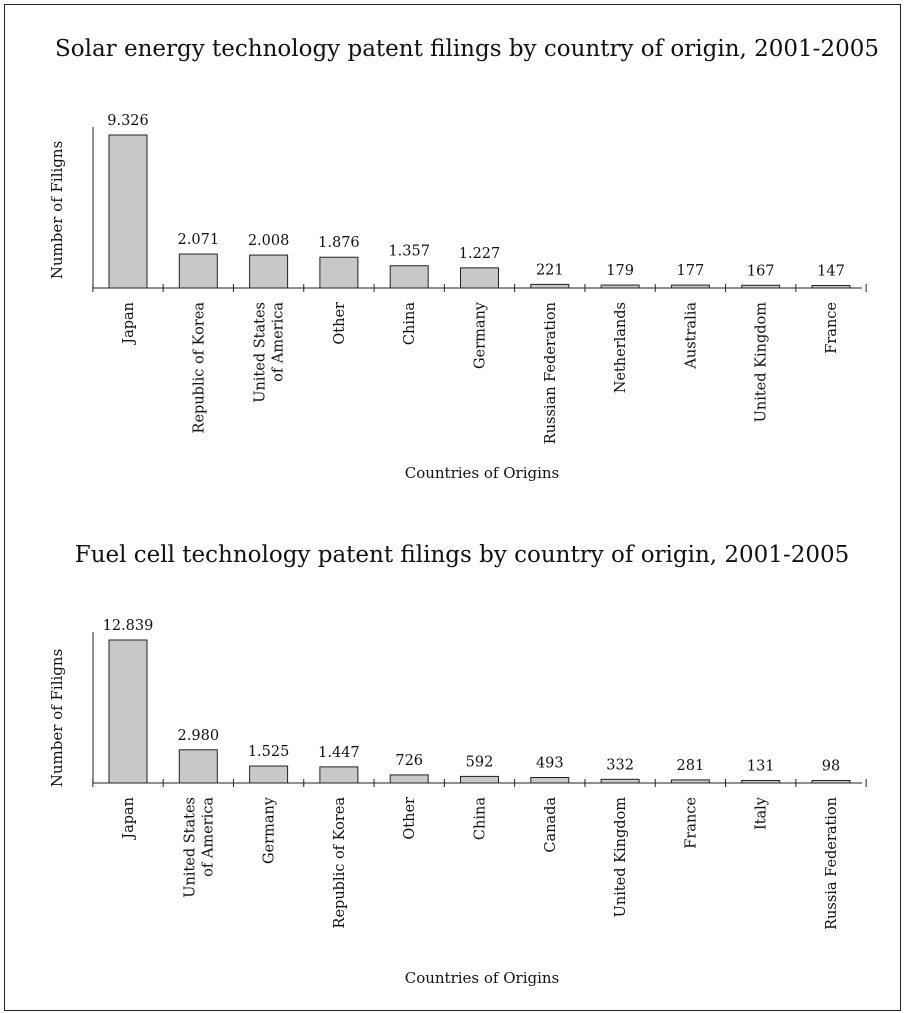  What do you see at coordinates (480, 762) in the screenshot?
I see `bar-value-label: 592` at bounding box center [480, 762].